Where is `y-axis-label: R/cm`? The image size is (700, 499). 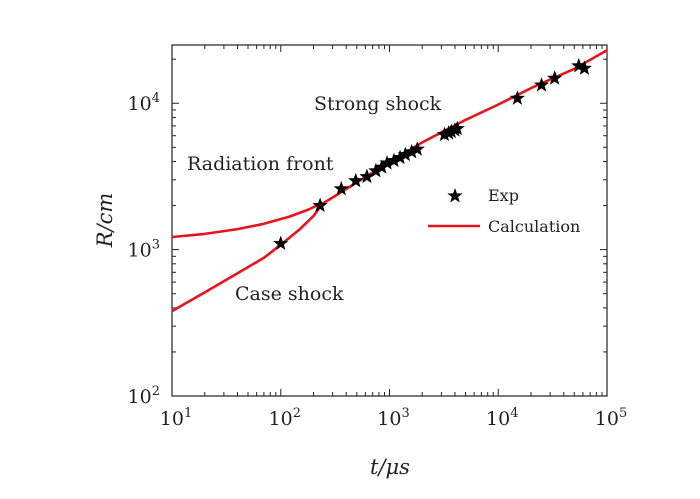 y-axis-label: R/cm is located at coordinates (105, 221).